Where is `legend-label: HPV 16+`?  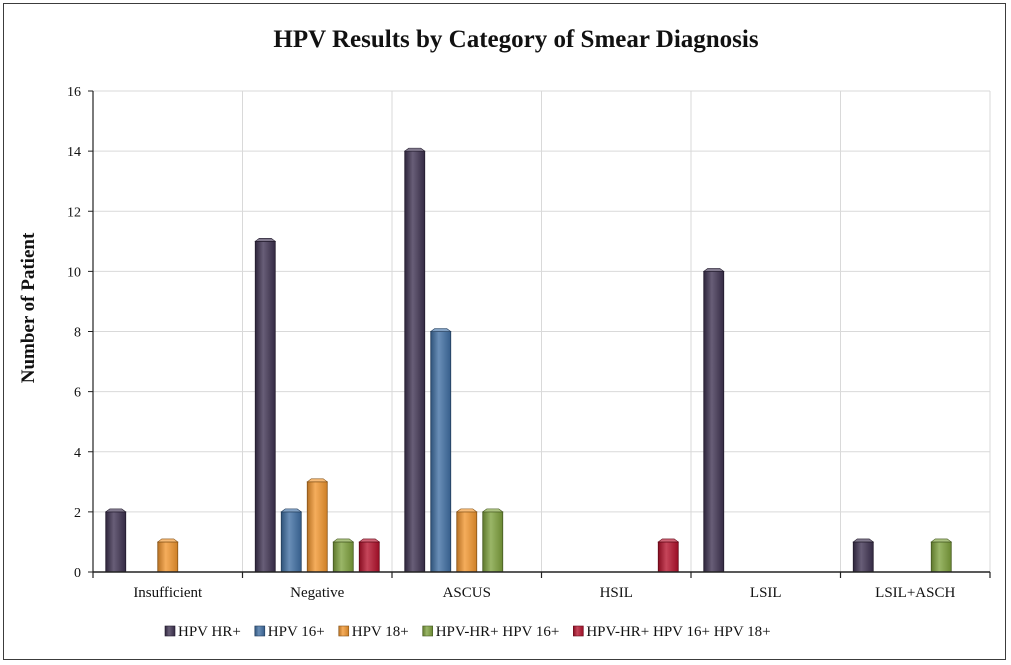
legend-label: HPV 16+ is located at coordinates (296, 632).